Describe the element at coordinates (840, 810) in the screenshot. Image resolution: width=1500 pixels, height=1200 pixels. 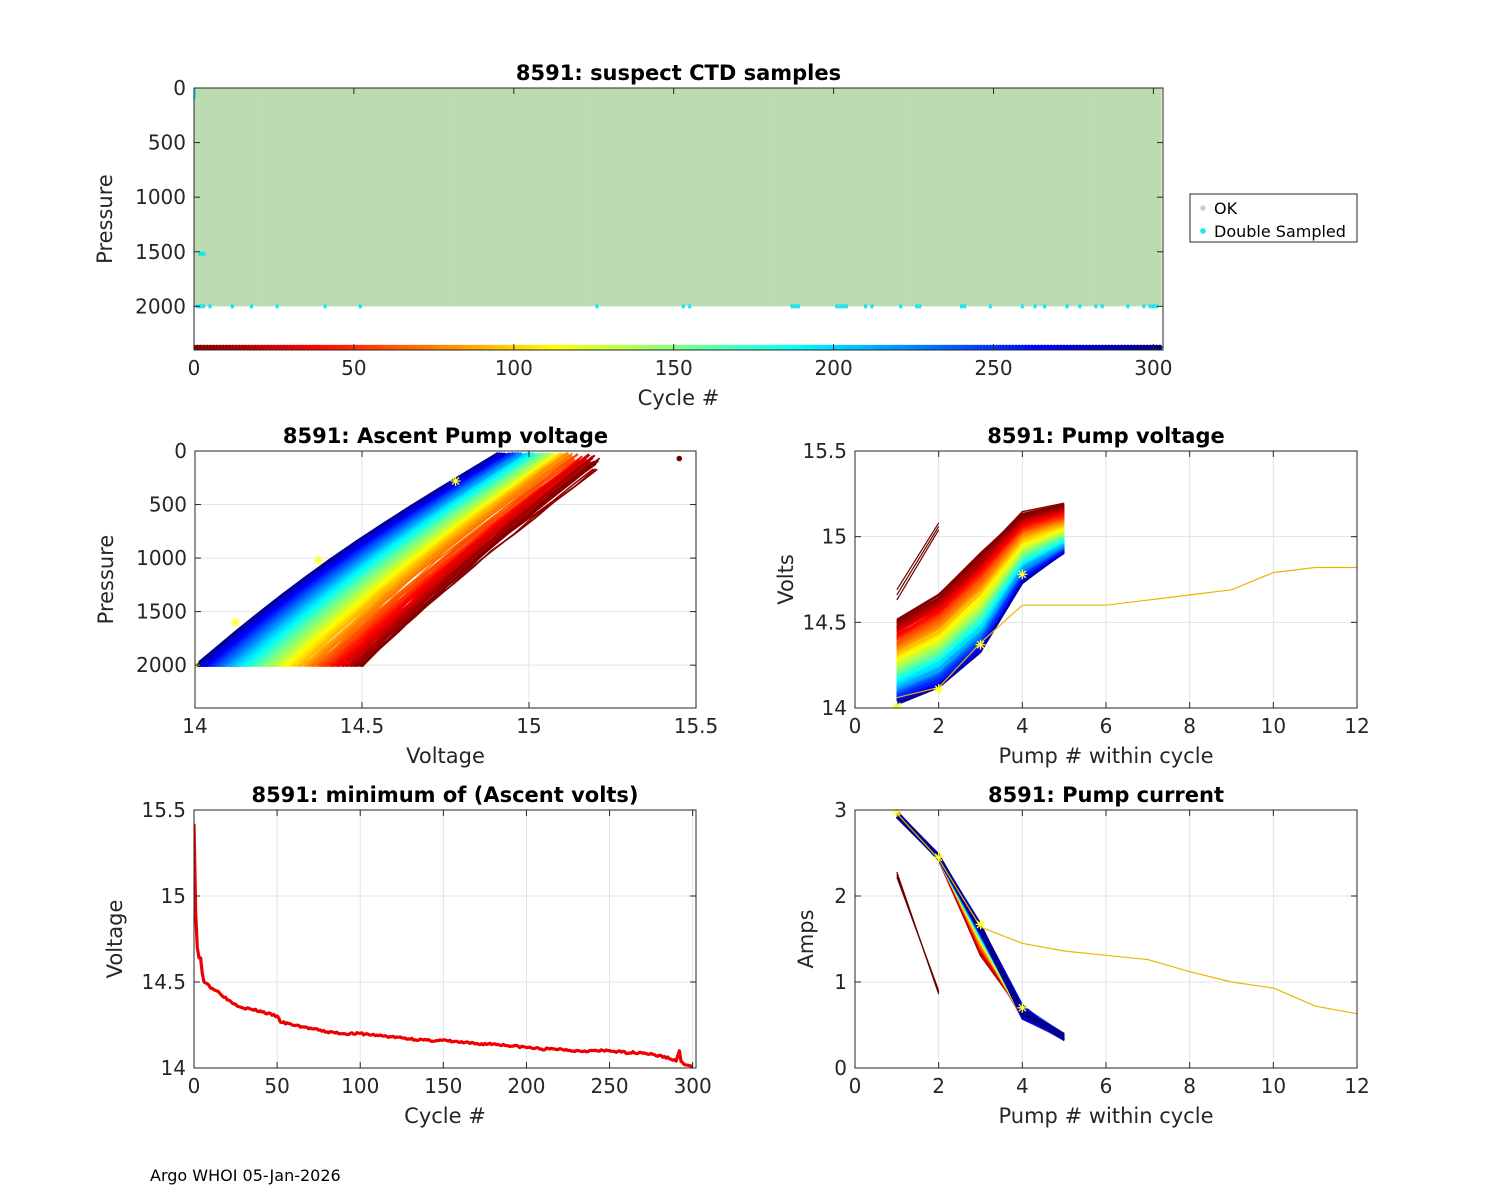
I see `y-tick-label: 3` at that location.